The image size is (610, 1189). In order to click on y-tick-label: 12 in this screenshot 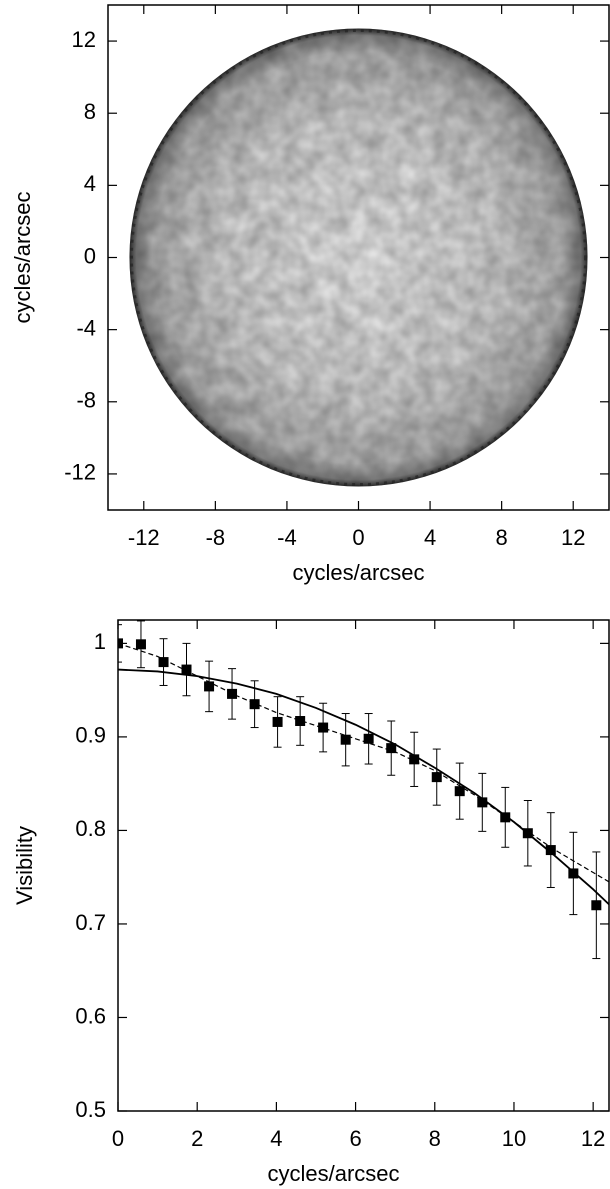, I will do `click(84, 39)`.